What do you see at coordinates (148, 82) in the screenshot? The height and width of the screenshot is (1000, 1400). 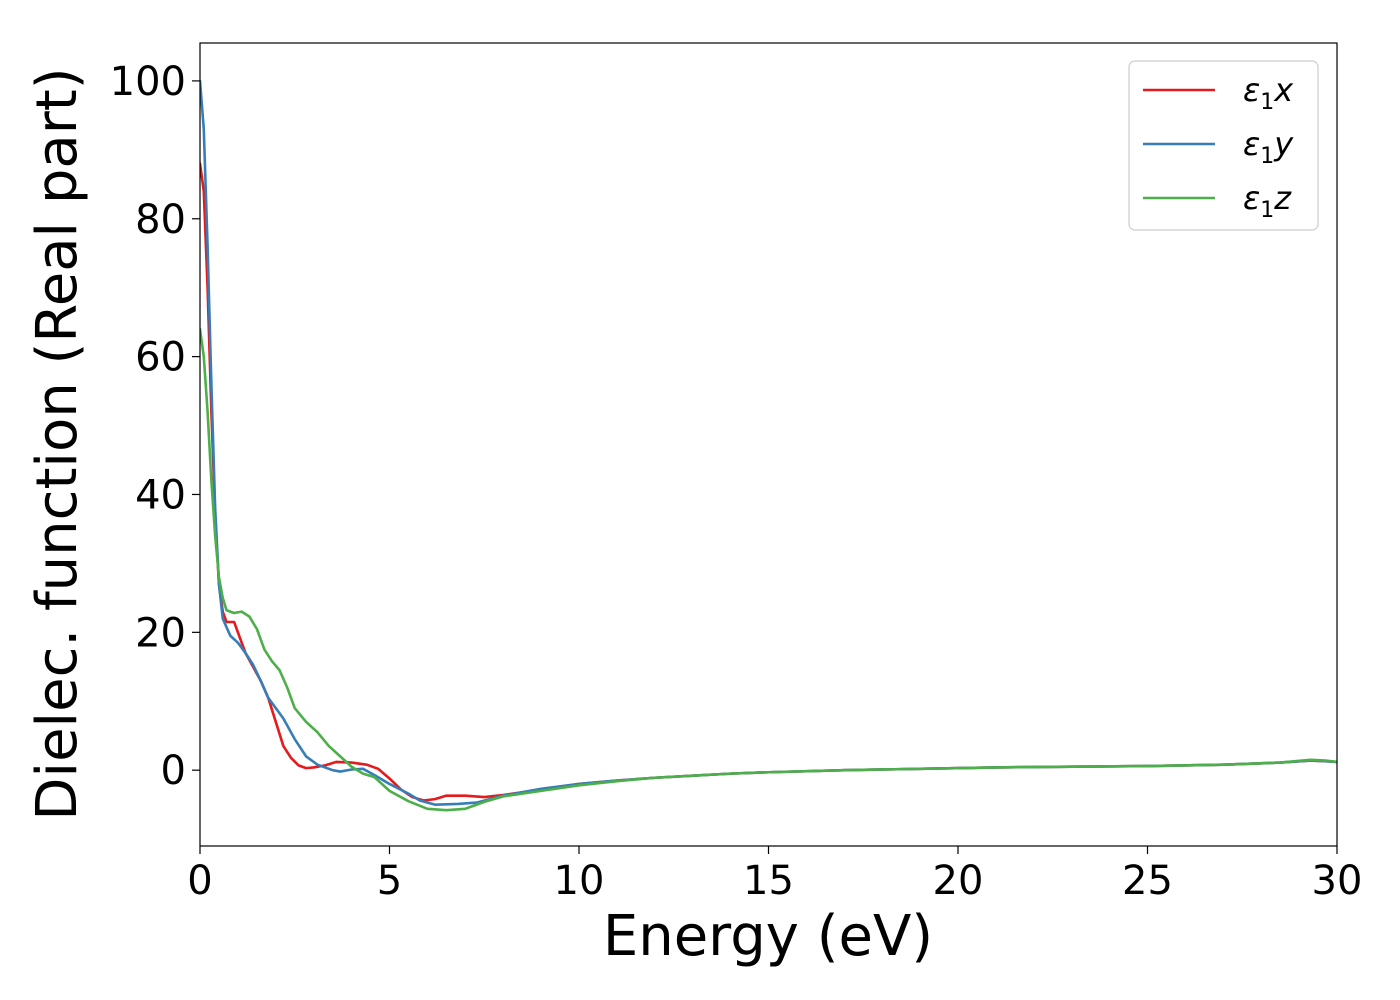 I see `y-tick-label: 100` at bounding box center [148, 82].